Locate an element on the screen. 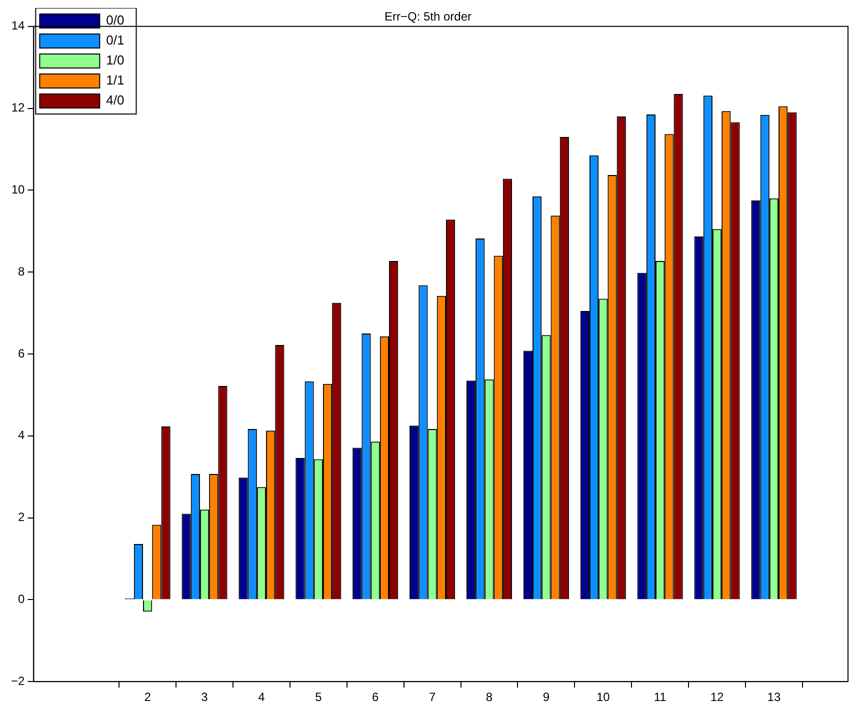  x-tick-label: 6 is located at coordinates (376, 697).